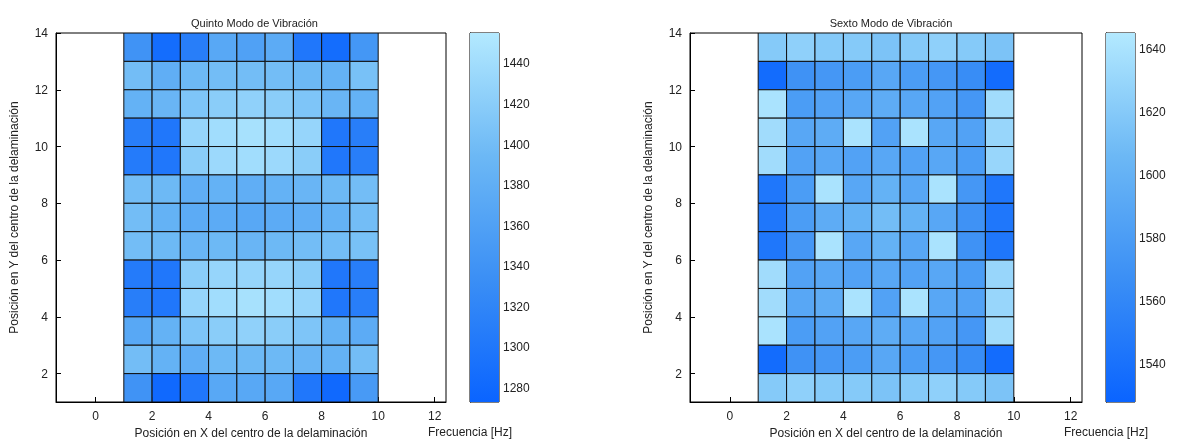  What do you see at coordinates (517, 185) in the screenshot?
I see `color-bar-label: 1380` at bounding box center [517, 185].